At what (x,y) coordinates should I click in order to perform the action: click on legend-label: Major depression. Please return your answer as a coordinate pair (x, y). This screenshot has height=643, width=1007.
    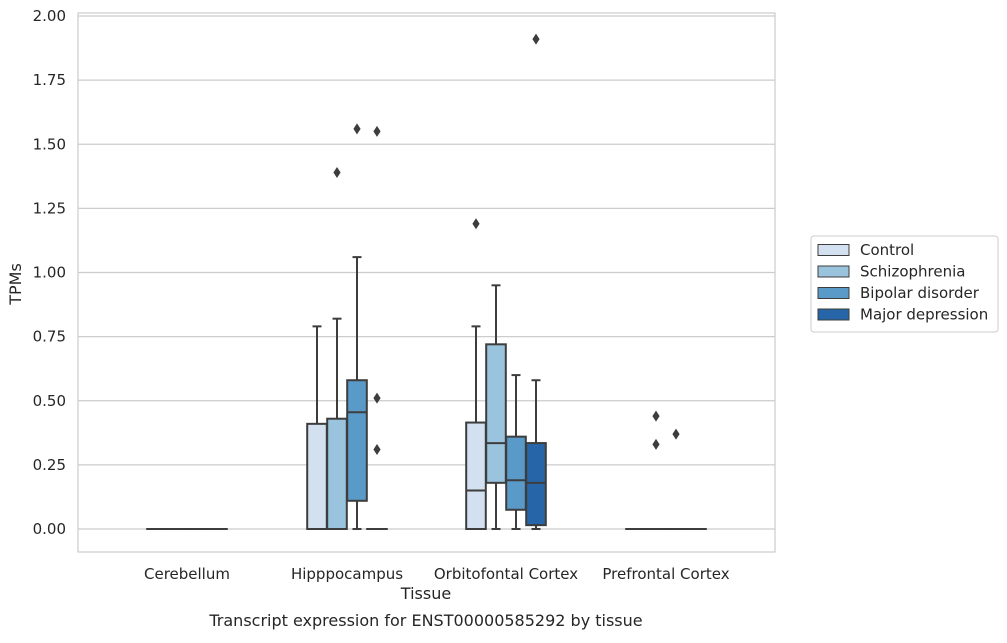
    Looking at the image, I should click on (924, 315).